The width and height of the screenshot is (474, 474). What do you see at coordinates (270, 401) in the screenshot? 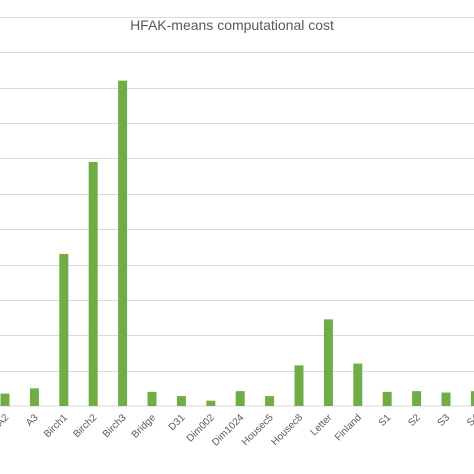
I see `bar-housec5` at bounding box center [270, 401].